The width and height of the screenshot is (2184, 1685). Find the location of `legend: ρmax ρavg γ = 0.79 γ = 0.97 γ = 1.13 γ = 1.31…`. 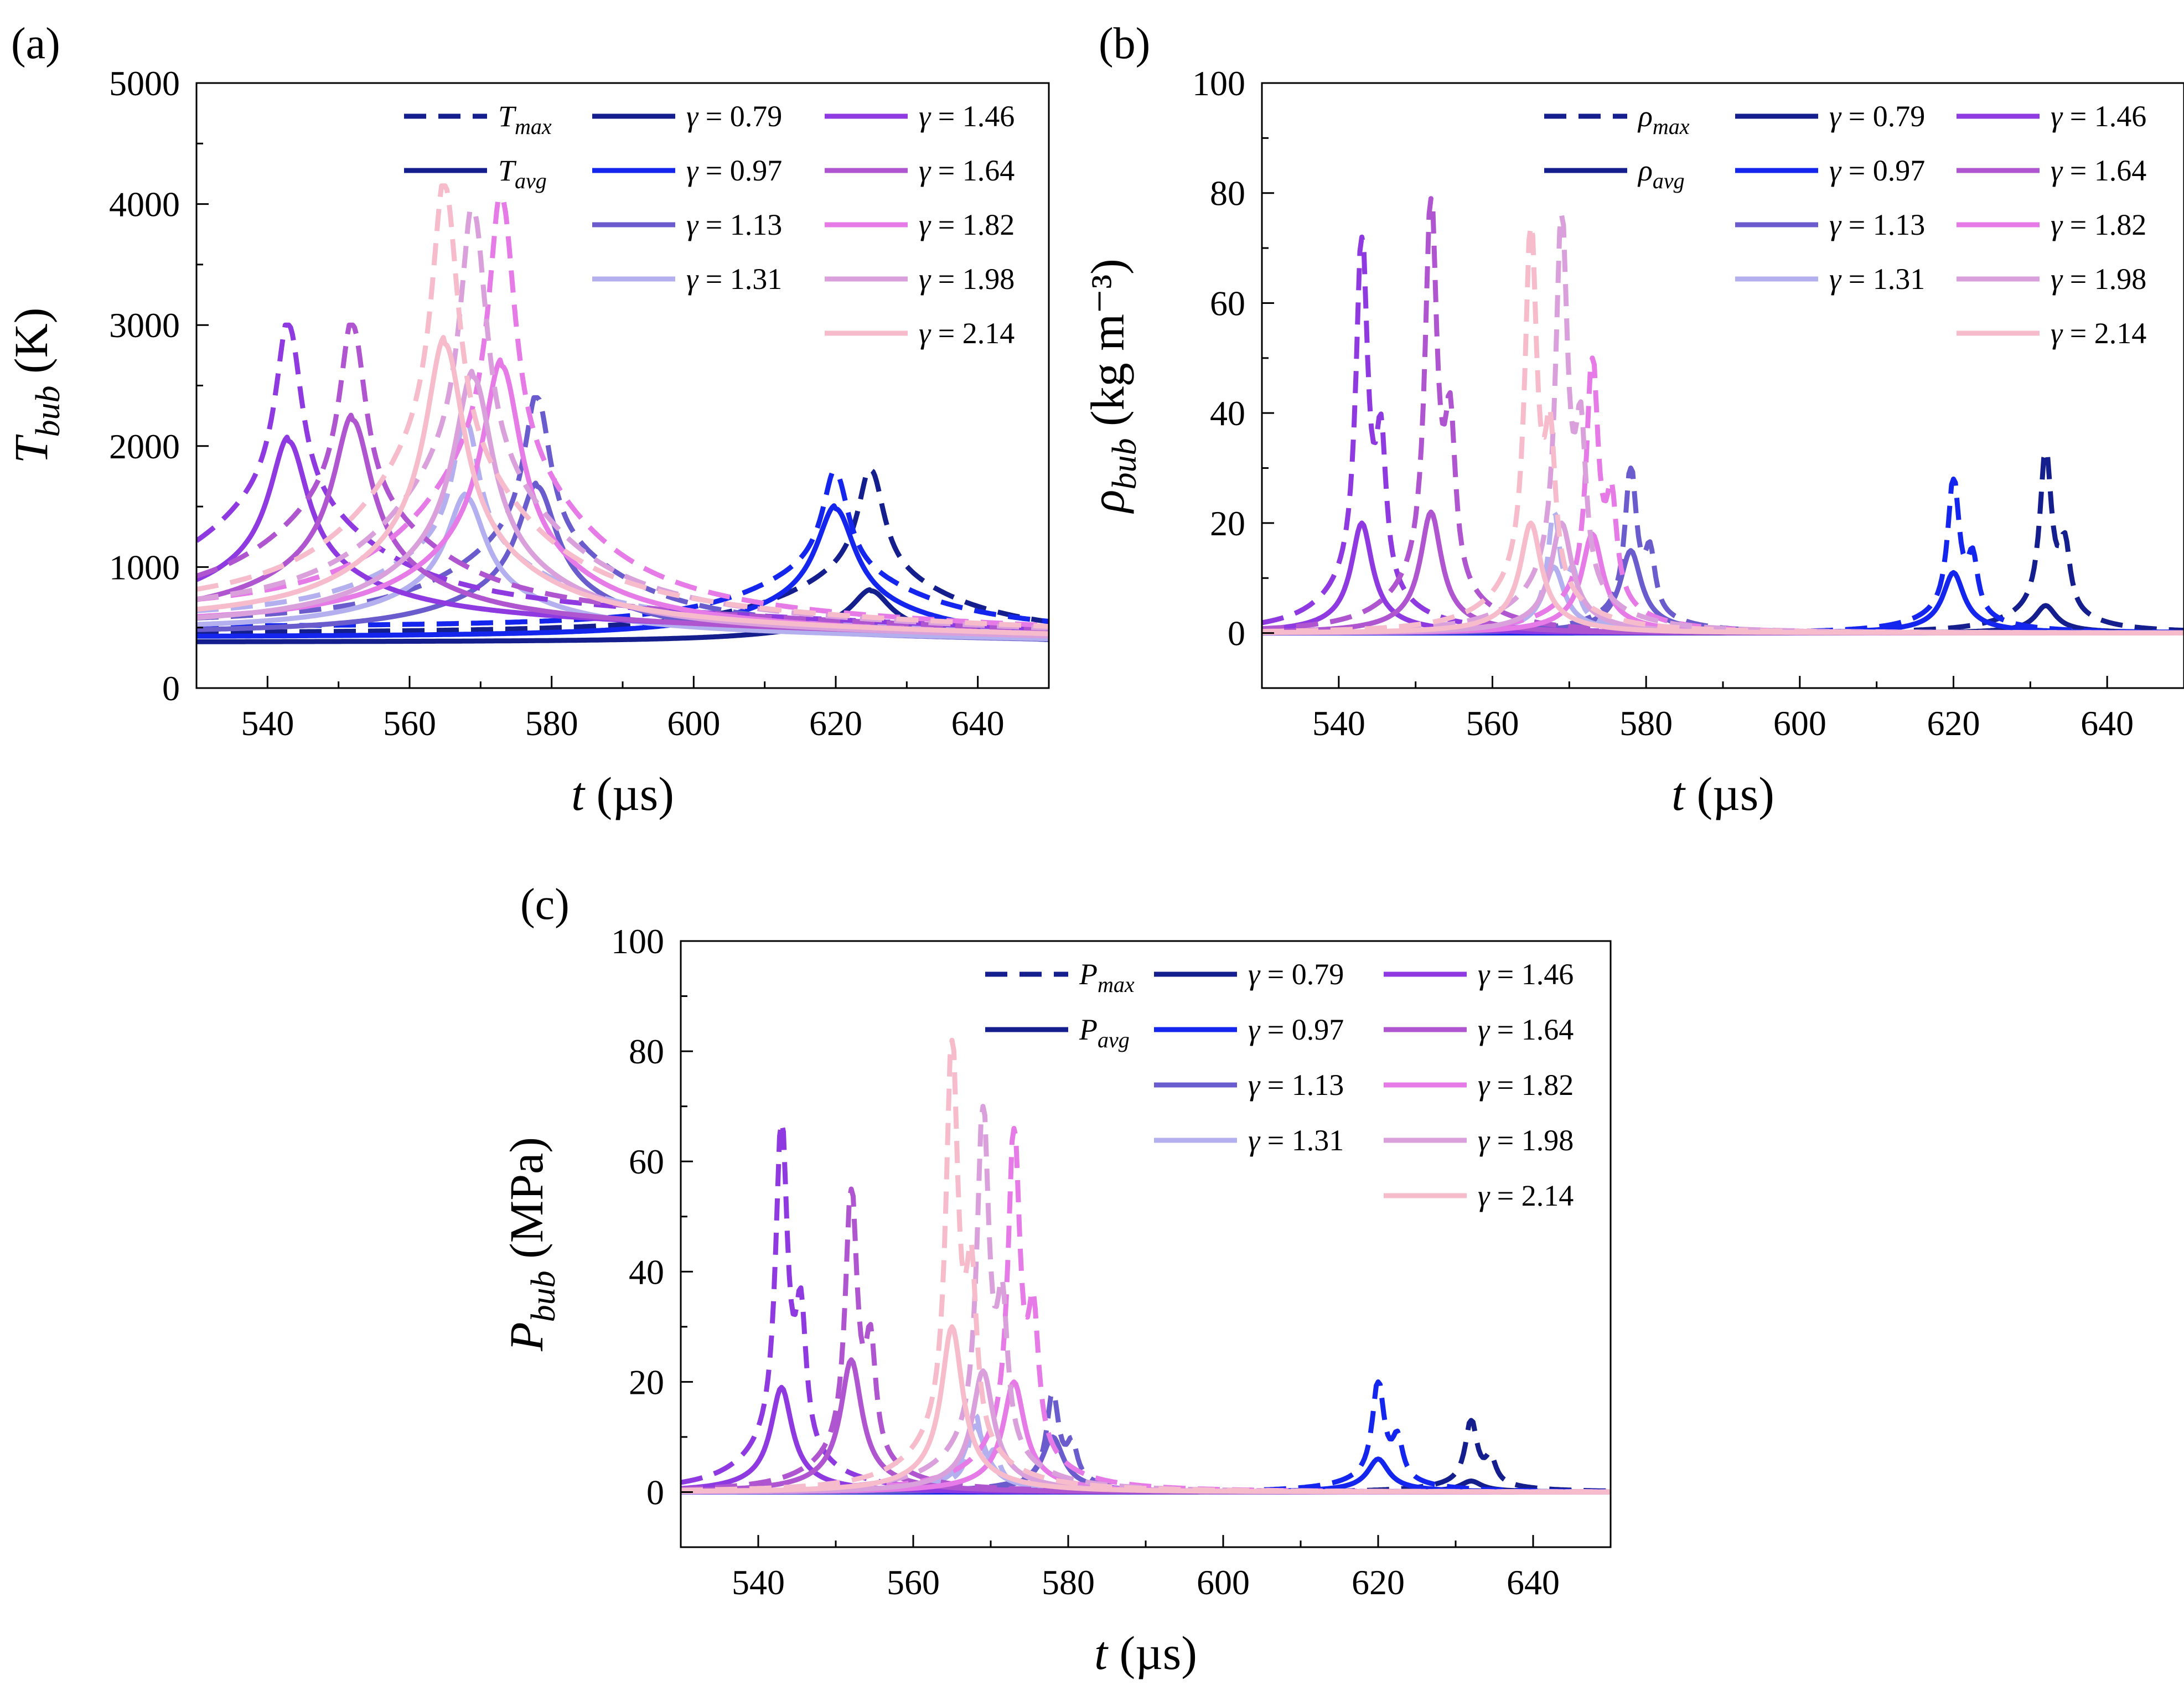

legend: ρmax ρavg γ = 0.79 γ = 0.97 γ = 1.13 γ = 1.31… is located at coordinates (1845, 225).